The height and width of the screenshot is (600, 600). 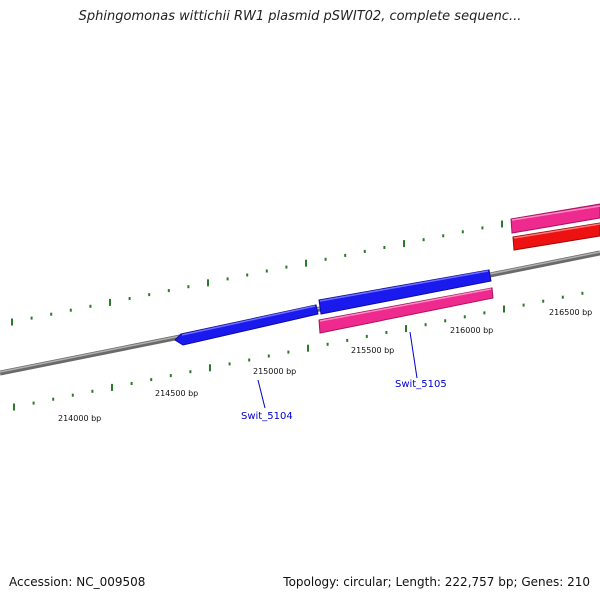 I want to click on coordinate-label: 215500 bp, so click(x=372, y=350).